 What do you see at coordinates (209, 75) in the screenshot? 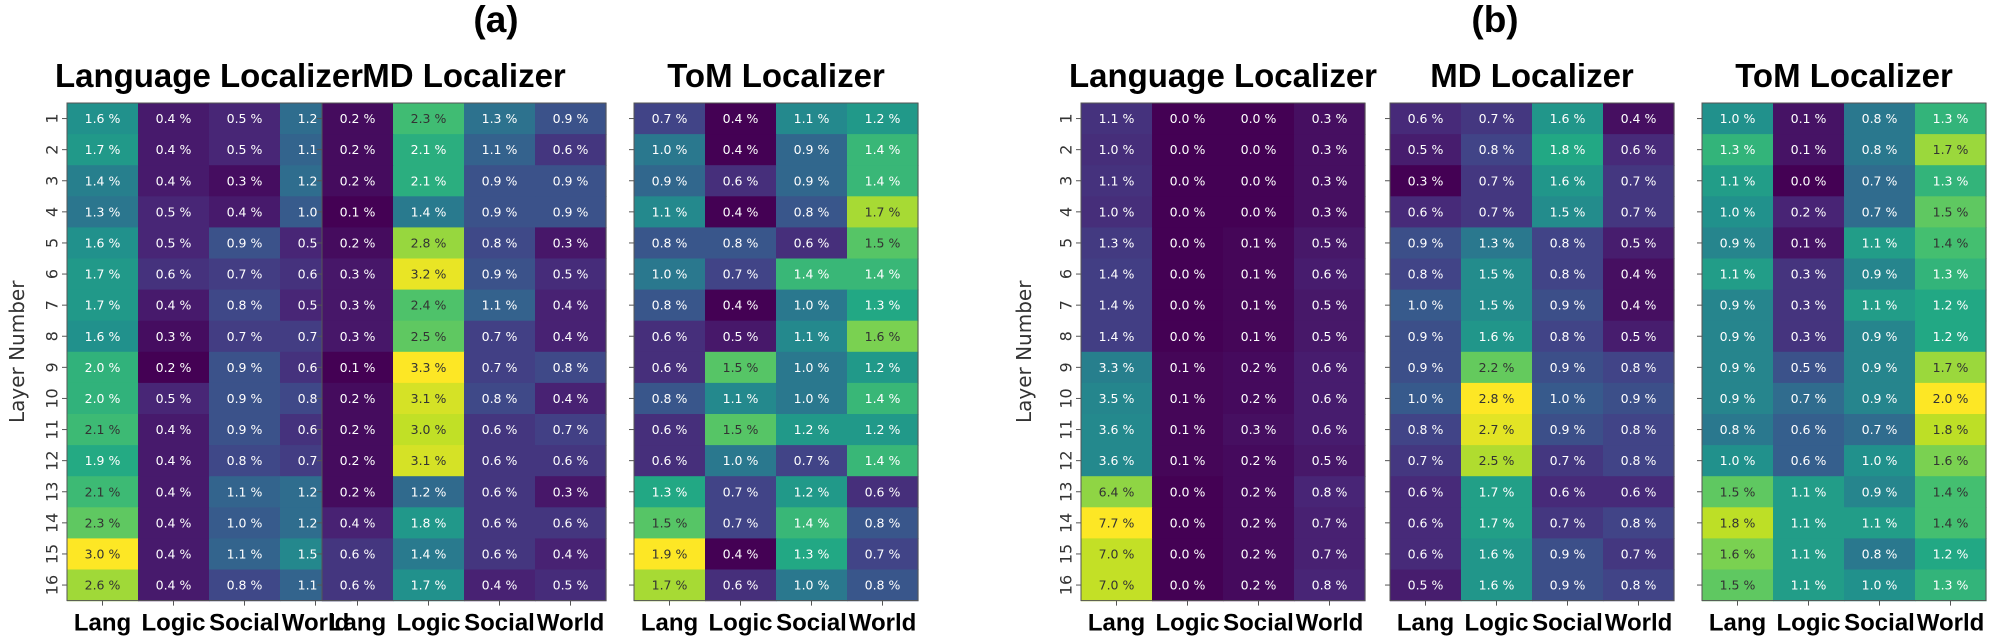
I see `heatmap-title: Language Localizer` at bounding box center [209, 75].